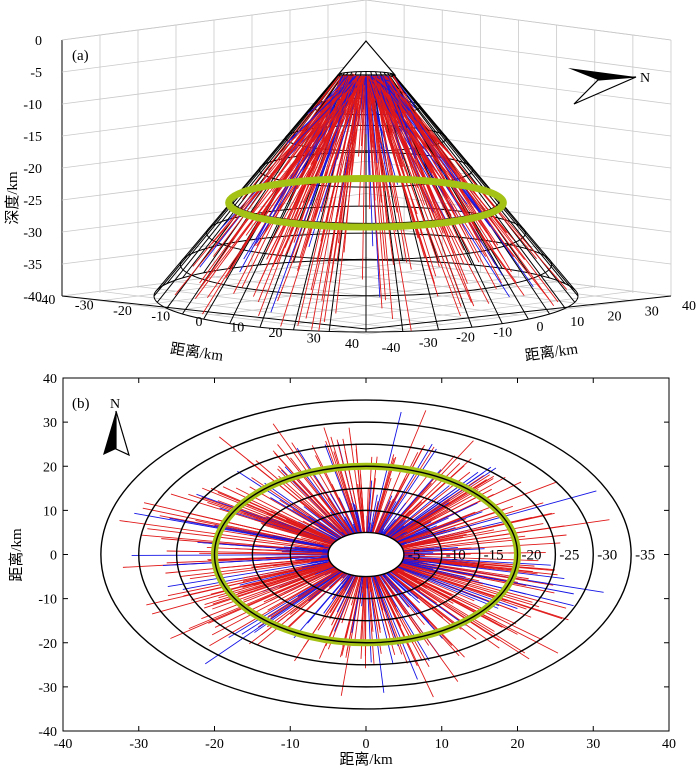 This screenshot has height=770, width=700. Describe the element at coordinates (689, 306) in the screenshot. I see `y-tick-label: 40` at that location.